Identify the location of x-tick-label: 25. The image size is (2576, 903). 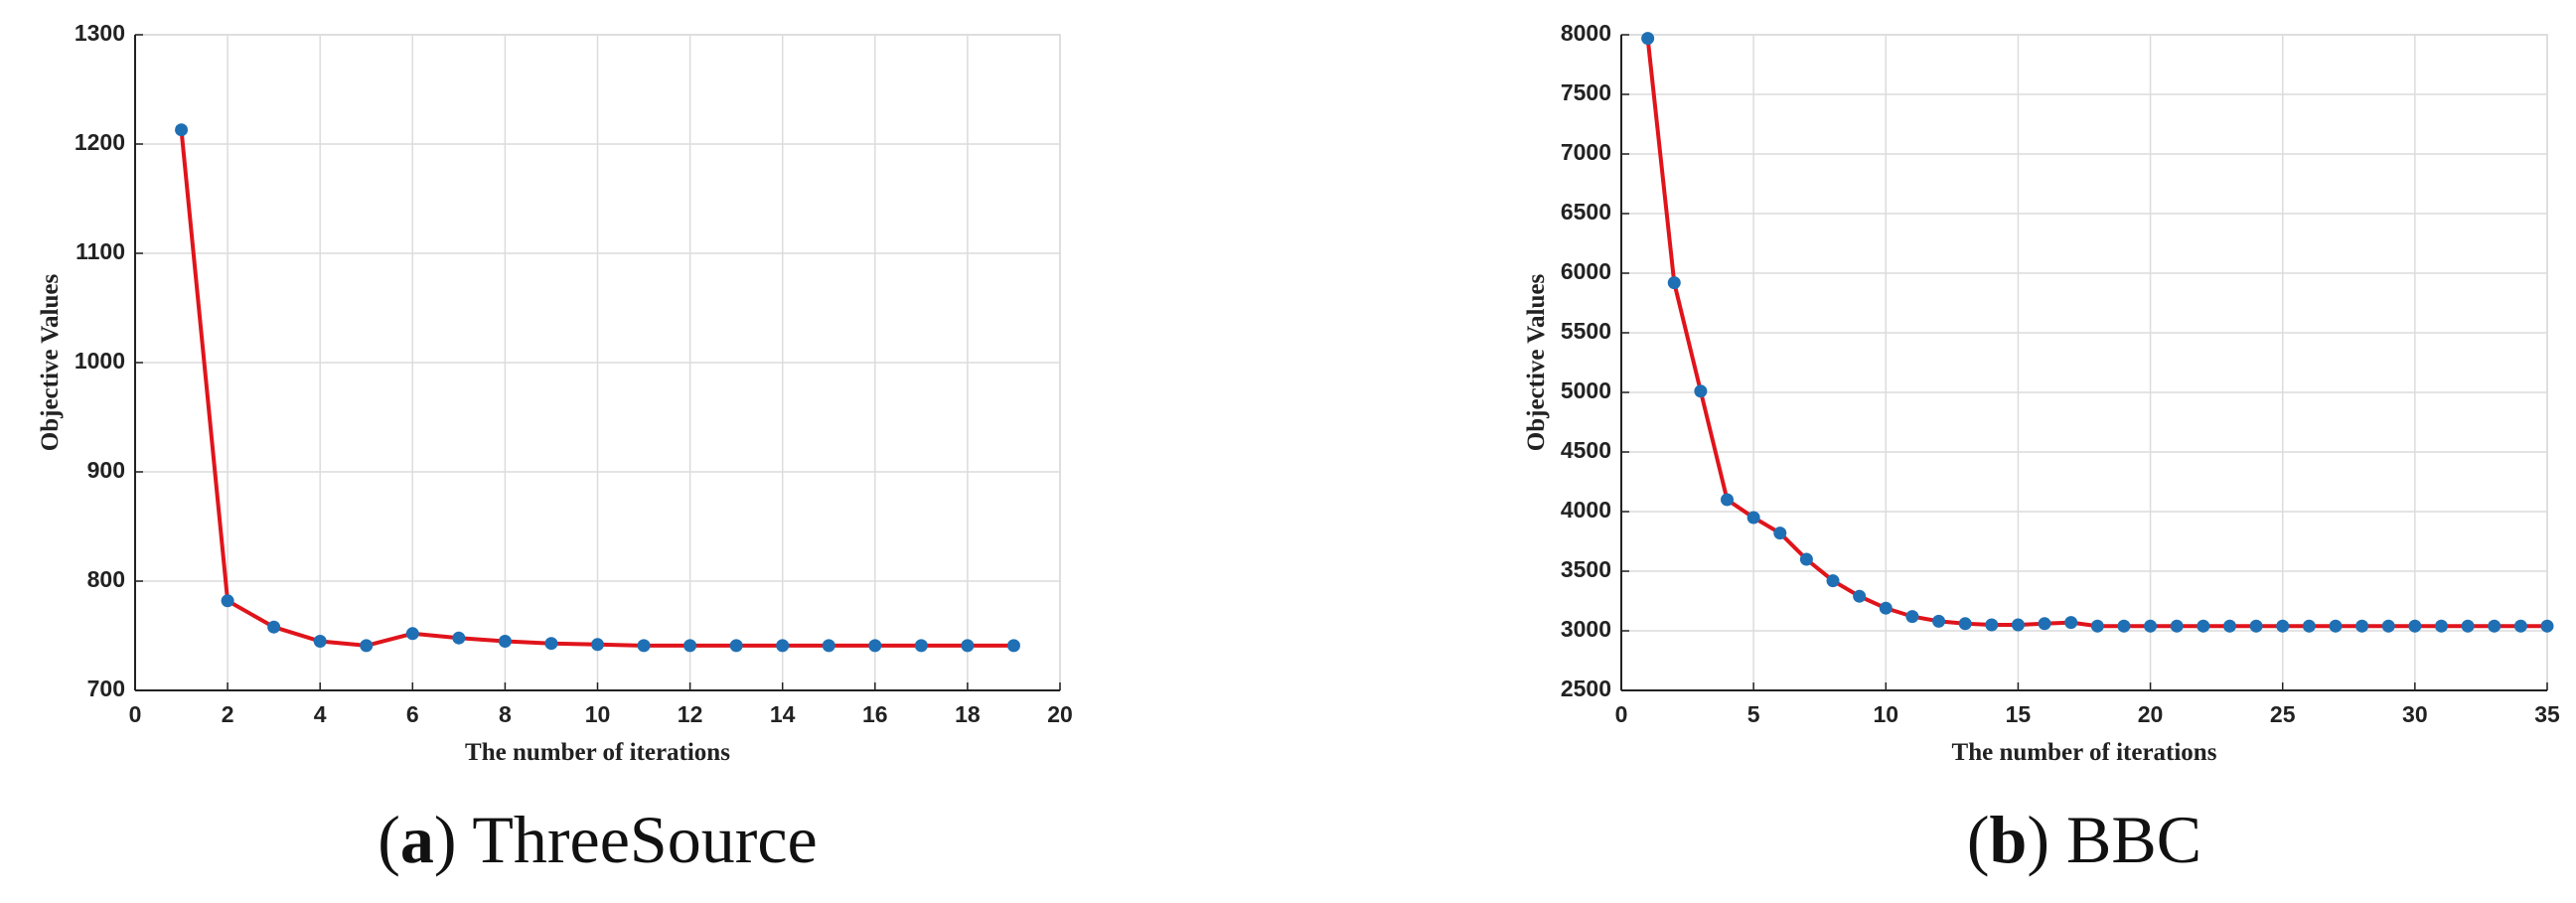
(2283, 714).